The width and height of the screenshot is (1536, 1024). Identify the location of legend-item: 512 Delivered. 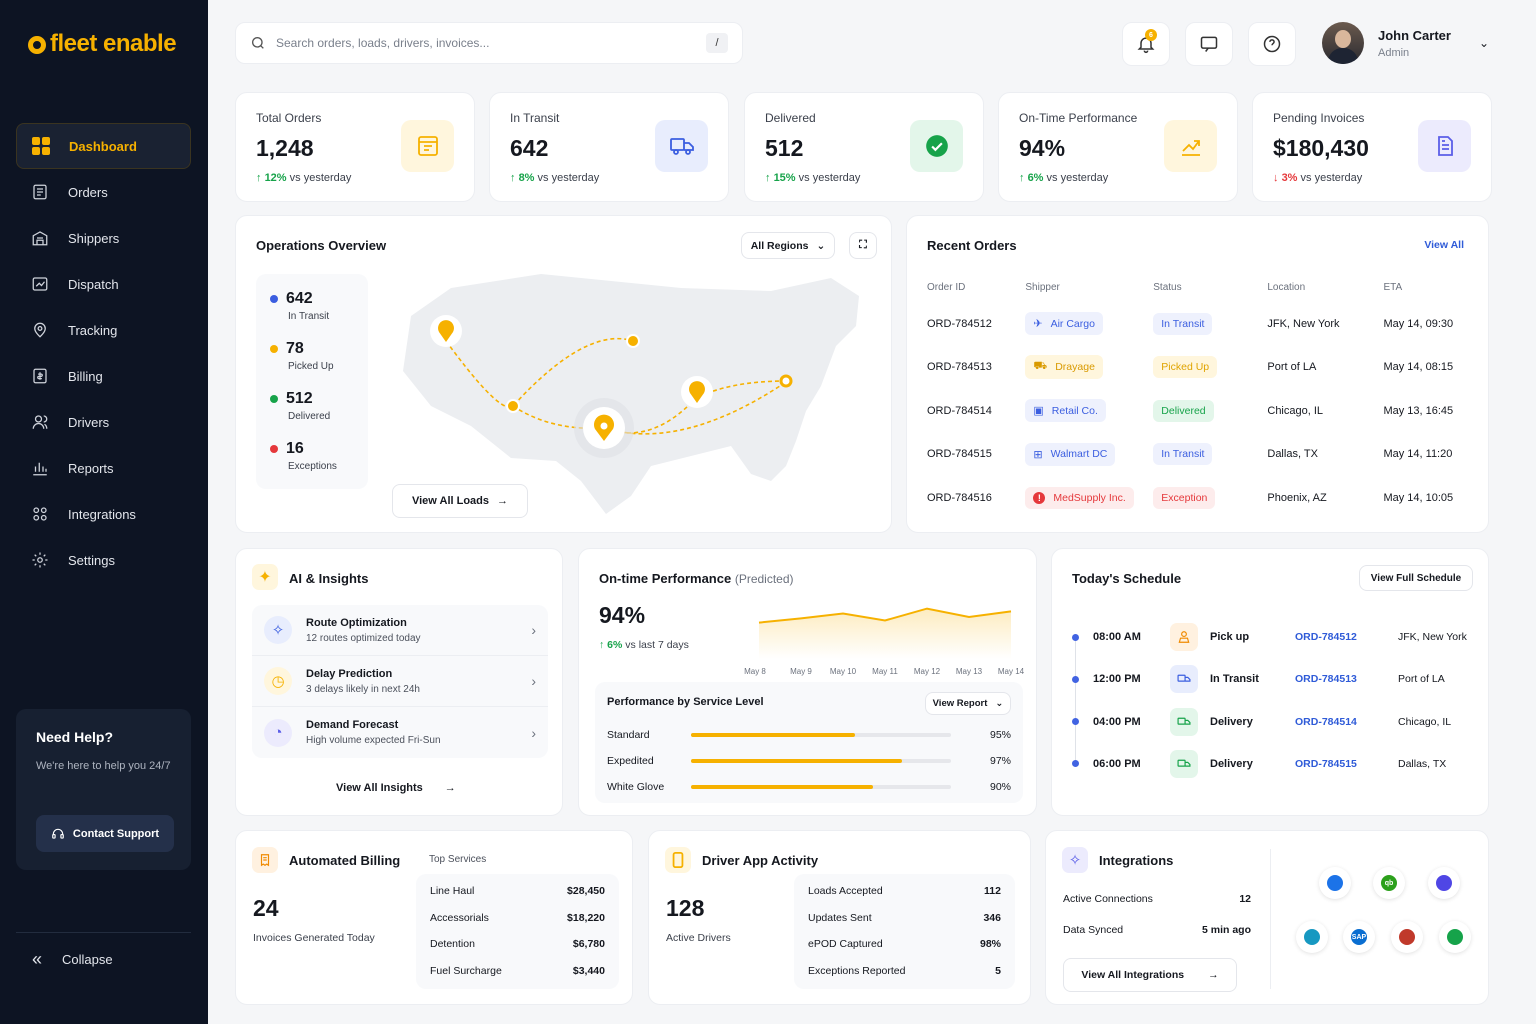
(312, 406).